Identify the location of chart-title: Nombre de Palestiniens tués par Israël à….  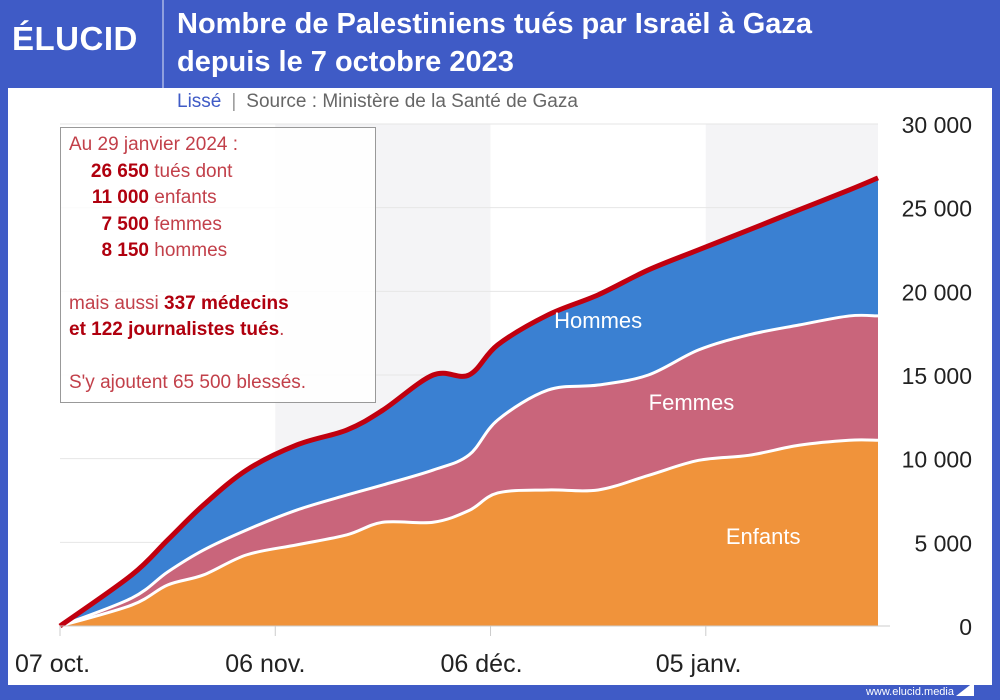
(494, 43).